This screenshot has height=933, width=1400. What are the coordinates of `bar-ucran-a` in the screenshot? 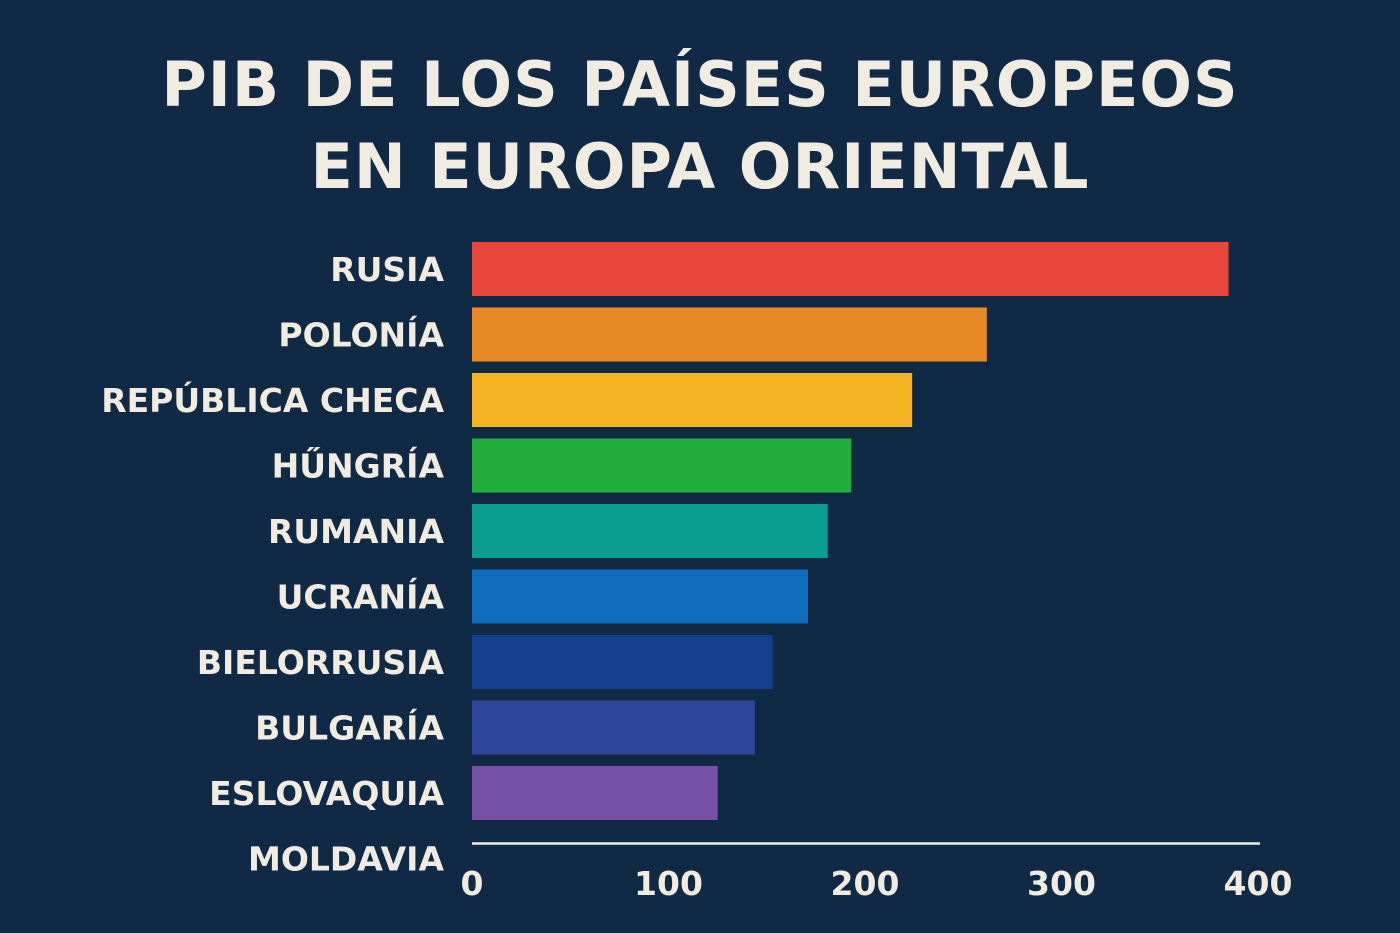 It's located at (640, 596).